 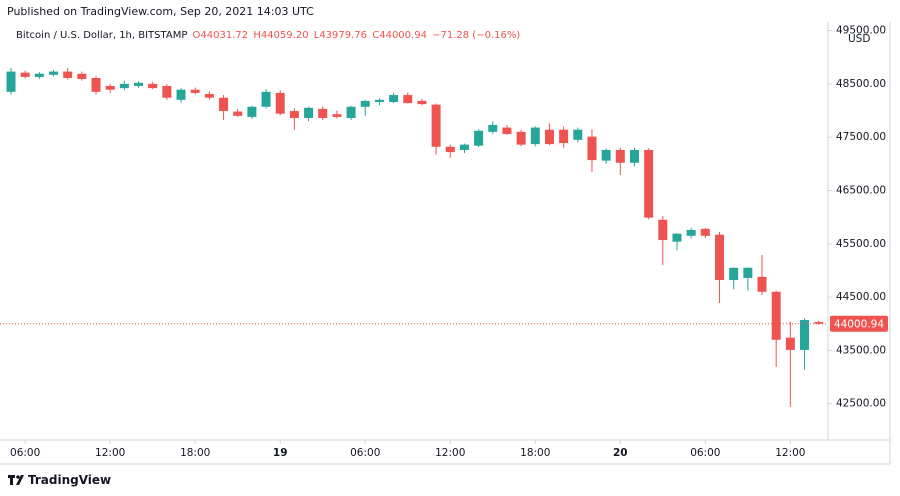 What do you see at coordinates (861, 31) in the screenshot?
I see `y-tick-label: 49500.00` at bounding box center [861, 31].